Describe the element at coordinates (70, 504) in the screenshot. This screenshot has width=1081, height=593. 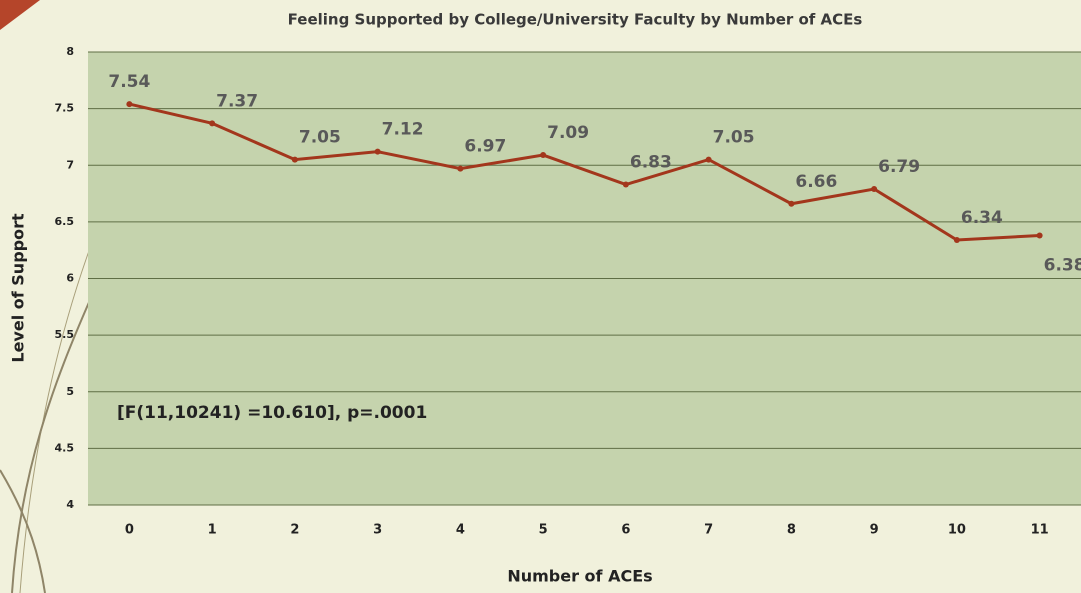
I see `y-tick-label: 4` at that location.